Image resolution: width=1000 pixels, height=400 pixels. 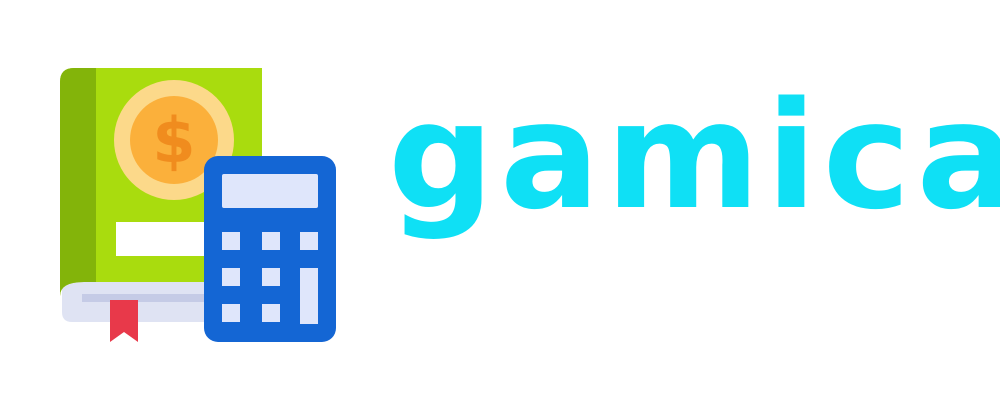 What do you see at coordinates (124, 321) in the screenshot?
I see `bookmark-ribbon-icon` at bounding box center [124, 321].